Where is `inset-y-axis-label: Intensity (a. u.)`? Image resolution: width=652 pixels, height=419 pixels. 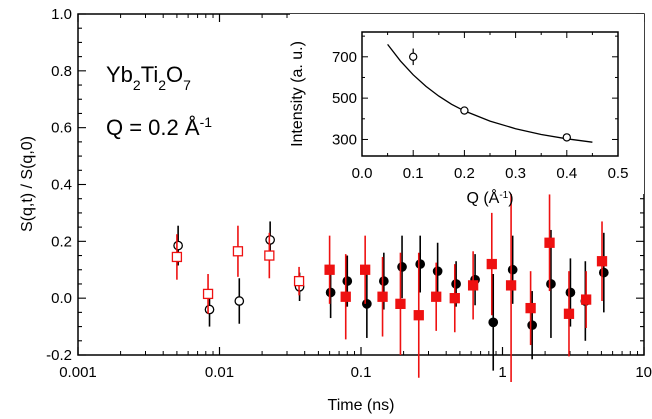
inset-y-axis-label: Intensity (a. u.) is located at coordinates (297, 94).